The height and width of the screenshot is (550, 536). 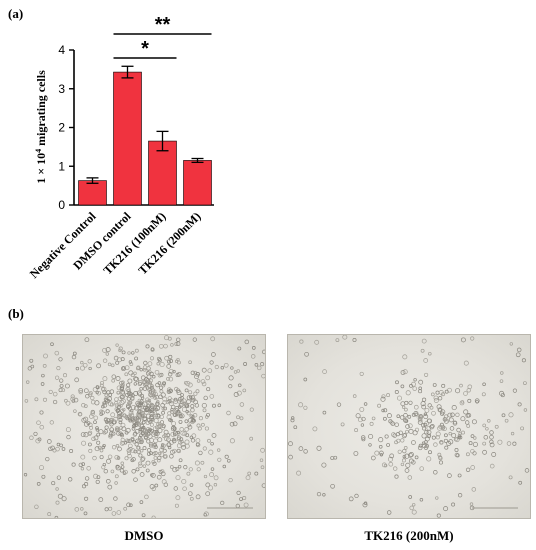 What do you see at coordinates (61, 166) in the screenshot?
I see `y-tick-label: 1` at bounding box center [61, 166].